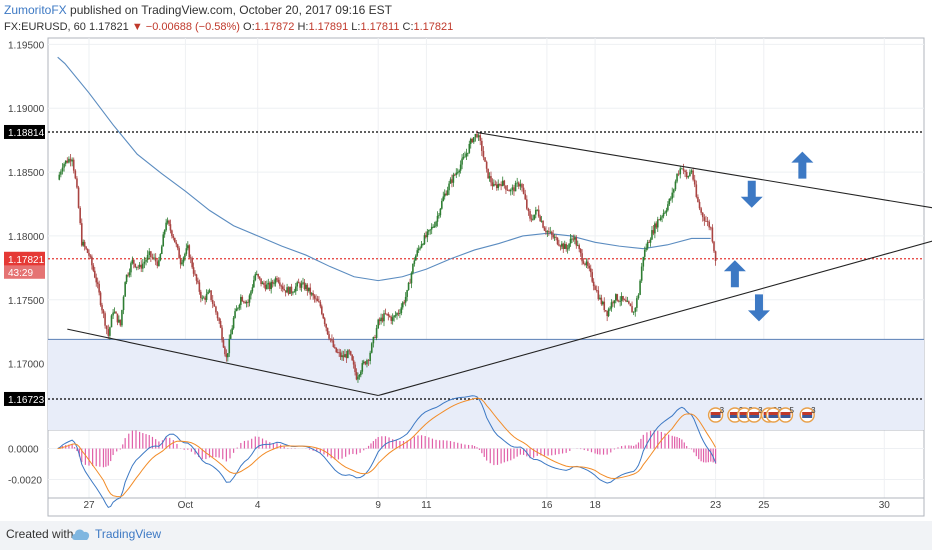  Describe the element at coordinates (81, 534) in the screenshot. I see `tradingview-cloud-icon` at that location.